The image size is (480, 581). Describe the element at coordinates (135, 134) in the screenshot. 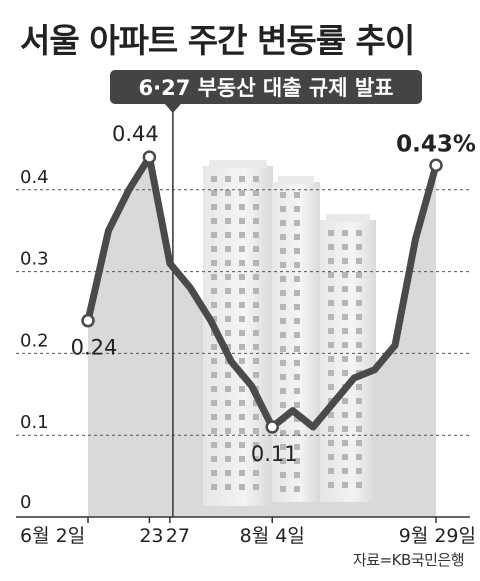

I see `data-label: 0.44` at that location.